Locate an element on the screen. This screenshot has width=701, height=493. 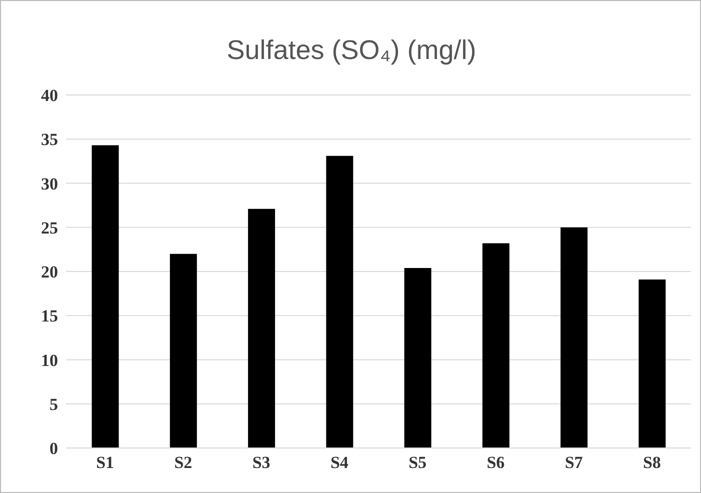
x-tick-label: S7 is located at coordinates (574, 462).